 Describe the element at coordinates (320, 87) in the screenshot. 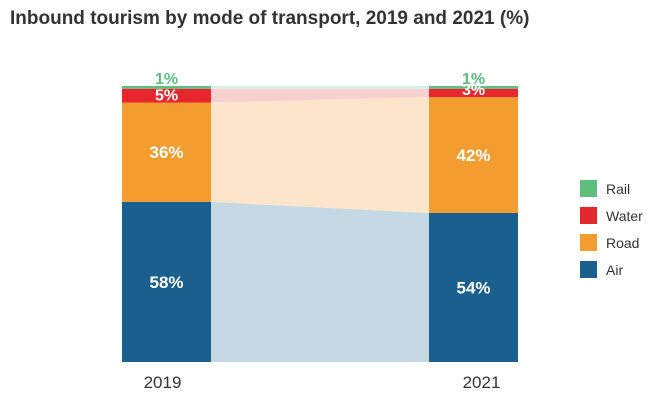

I see `band-rail` at that location.